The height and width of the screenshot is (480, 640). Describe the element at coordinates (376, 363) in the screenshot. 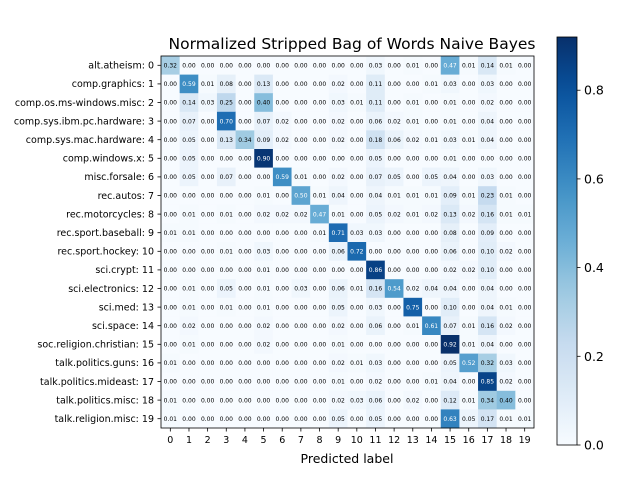

I see `cell-value-label: 0.03` at that location.